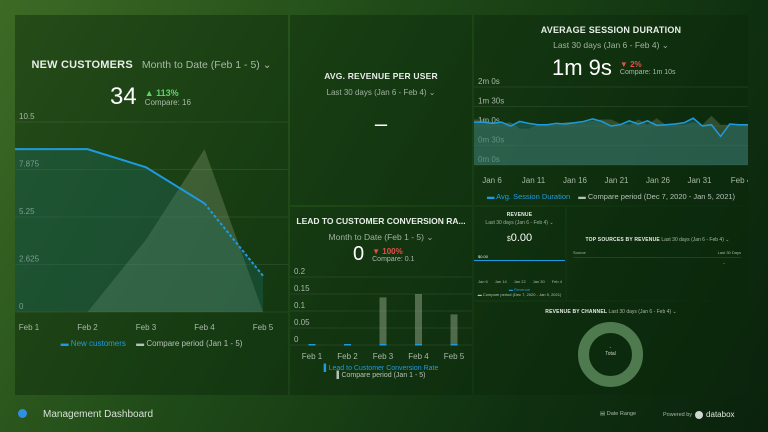  Describe the element at coordinates (616, 180) in the screenshot. I see `x-tick-label: Jan 21` at that location.